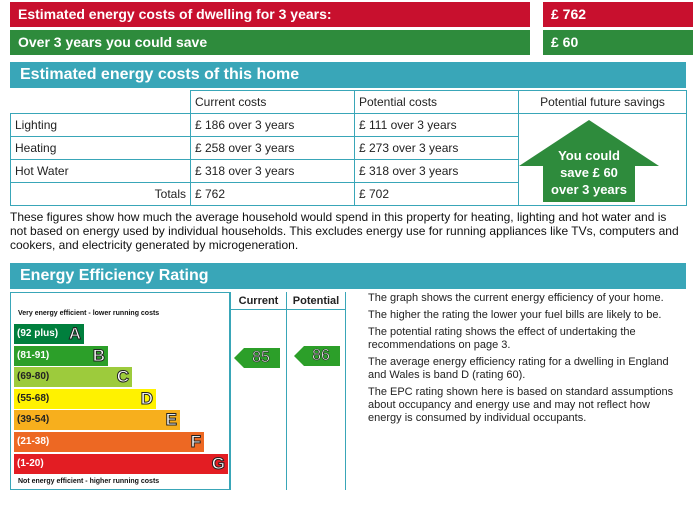  I want to click on rating-band-b: (81-91) B, so click(61, 355).